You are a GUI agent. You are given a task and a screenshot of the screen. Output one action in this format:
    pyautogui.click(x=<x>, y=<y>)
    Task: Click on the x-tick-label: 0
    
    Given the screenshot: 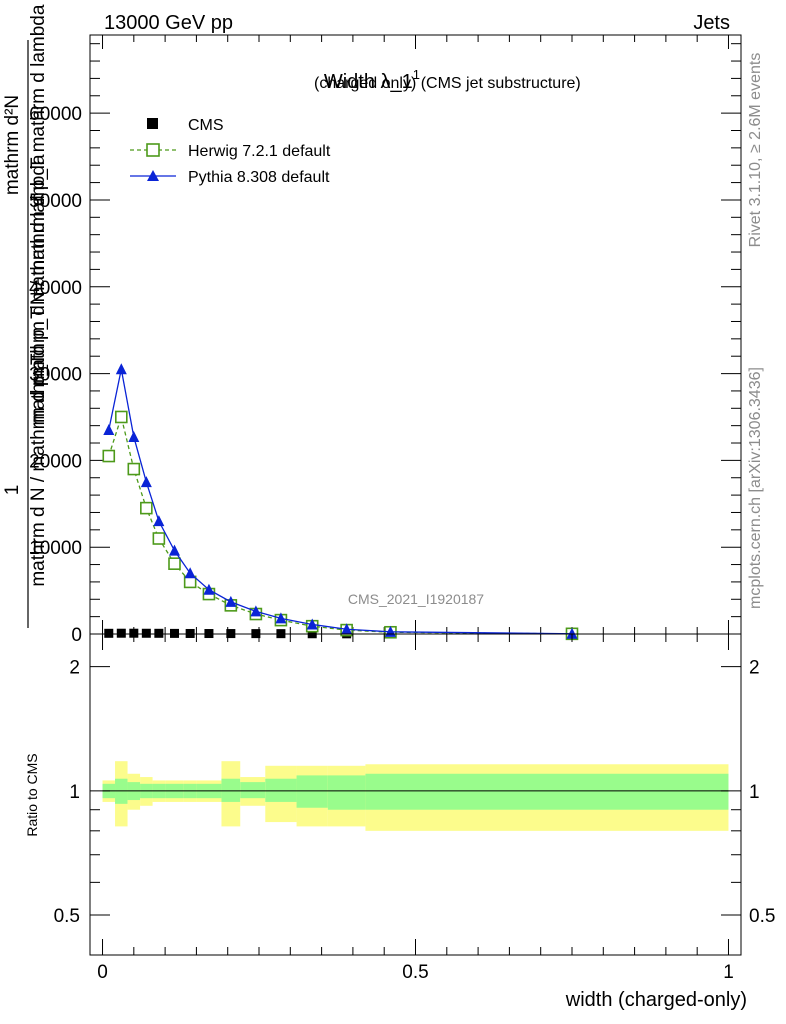 What is the action you would take?
    pyautogui.click(x=102, y=972)
    